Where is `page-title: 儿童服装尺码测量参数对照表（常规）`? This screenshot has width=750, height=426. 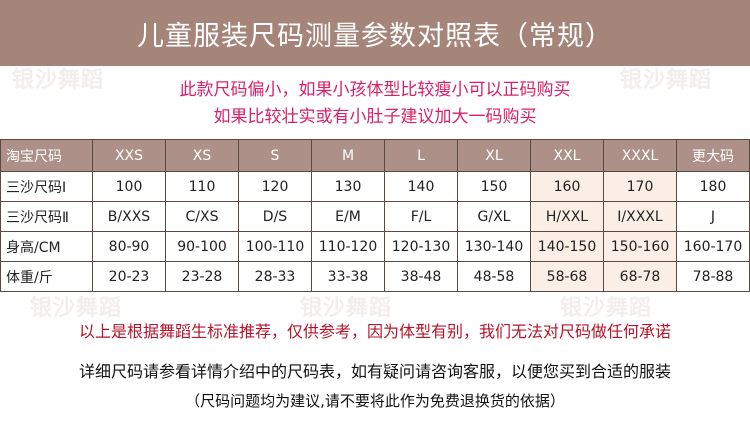
page-title: 儿童服装尺码测量参数对照表（常规） is located at coordinates (375, 36).